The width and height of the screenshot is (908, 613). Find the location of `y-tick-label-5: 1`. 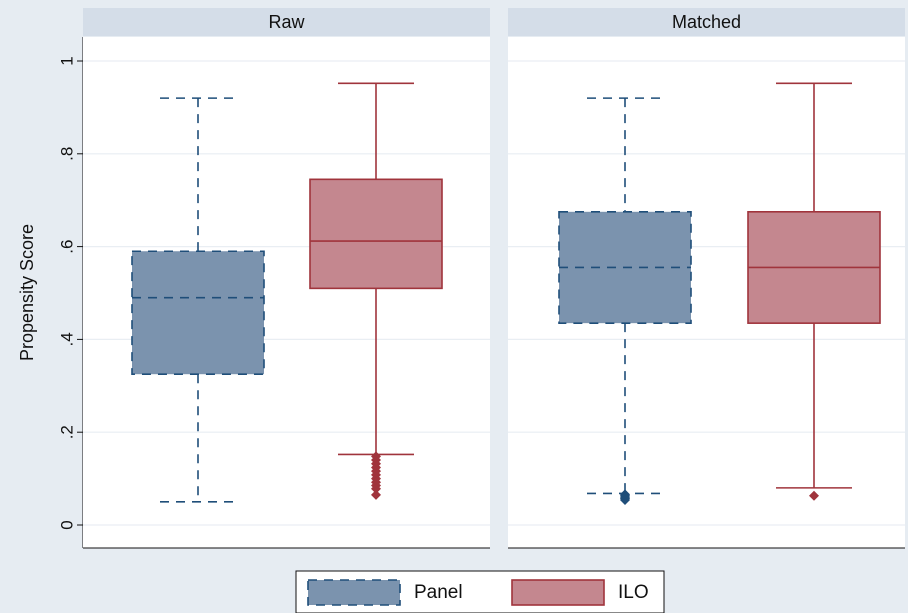

y-tick-label-5: 1 is located at coordinates (66, 60).